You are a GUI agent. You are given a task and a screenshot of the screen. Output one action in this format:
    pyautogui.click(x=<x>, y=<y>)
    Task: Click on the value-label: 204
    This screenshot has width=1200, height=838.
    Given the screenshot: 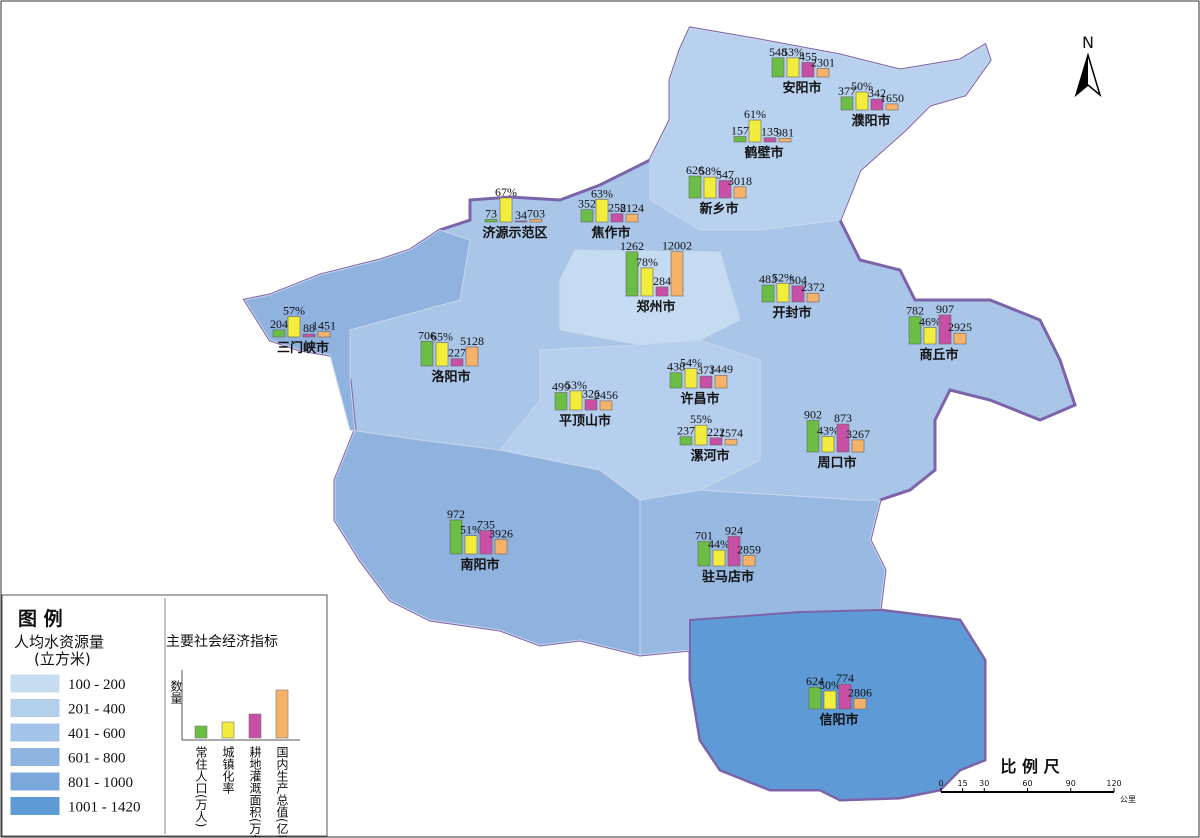 What is the action you would take?
    pyautogui.click(x=279, y=324)
    